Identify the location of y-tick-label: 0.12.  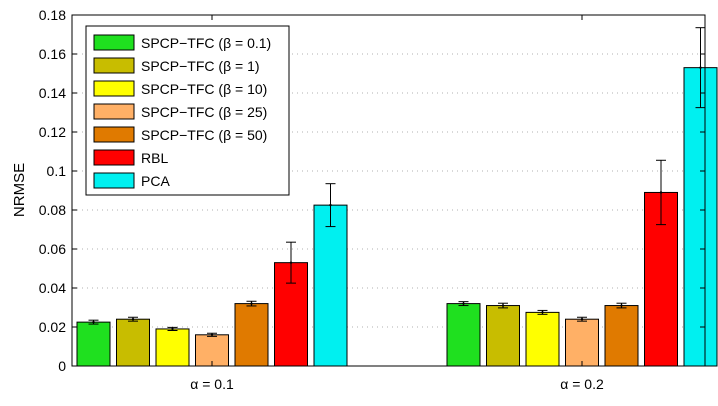
(52, 132).